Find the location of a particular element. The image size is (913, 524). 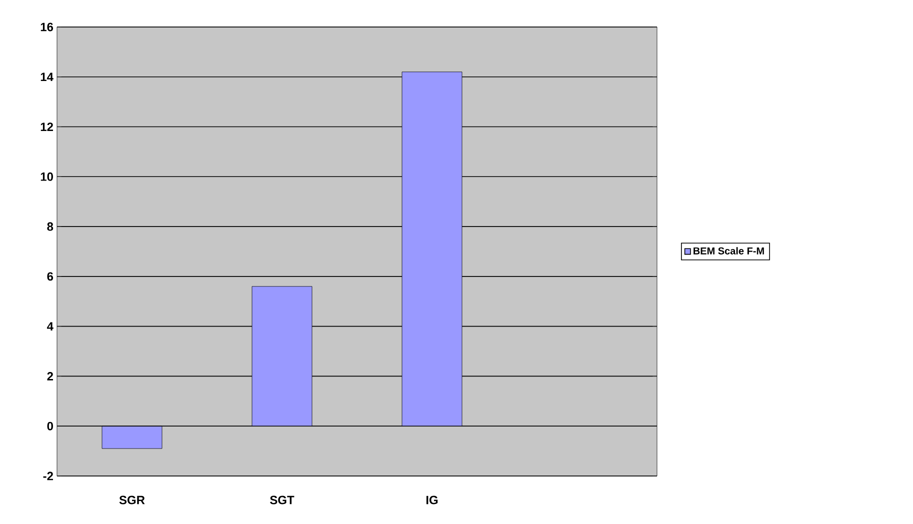

y-tick-label: 0 is located at coordinates (50, 426).